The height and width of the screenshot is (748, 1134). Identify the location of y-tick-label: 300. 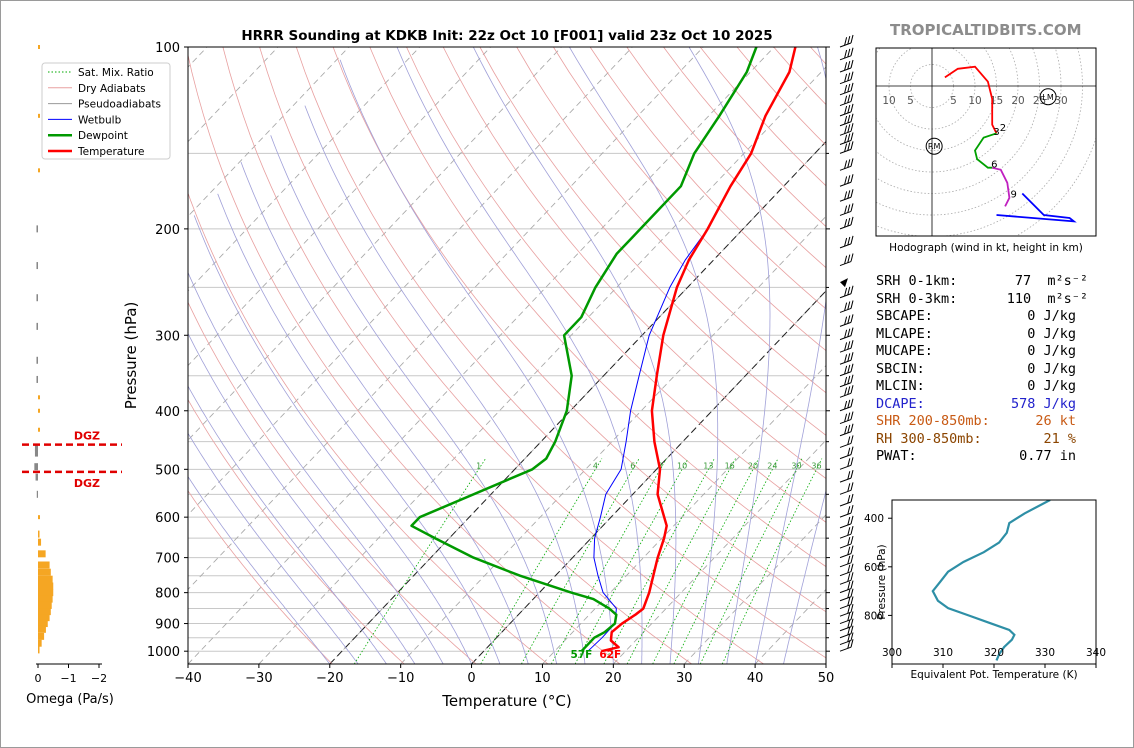
(167, 336).